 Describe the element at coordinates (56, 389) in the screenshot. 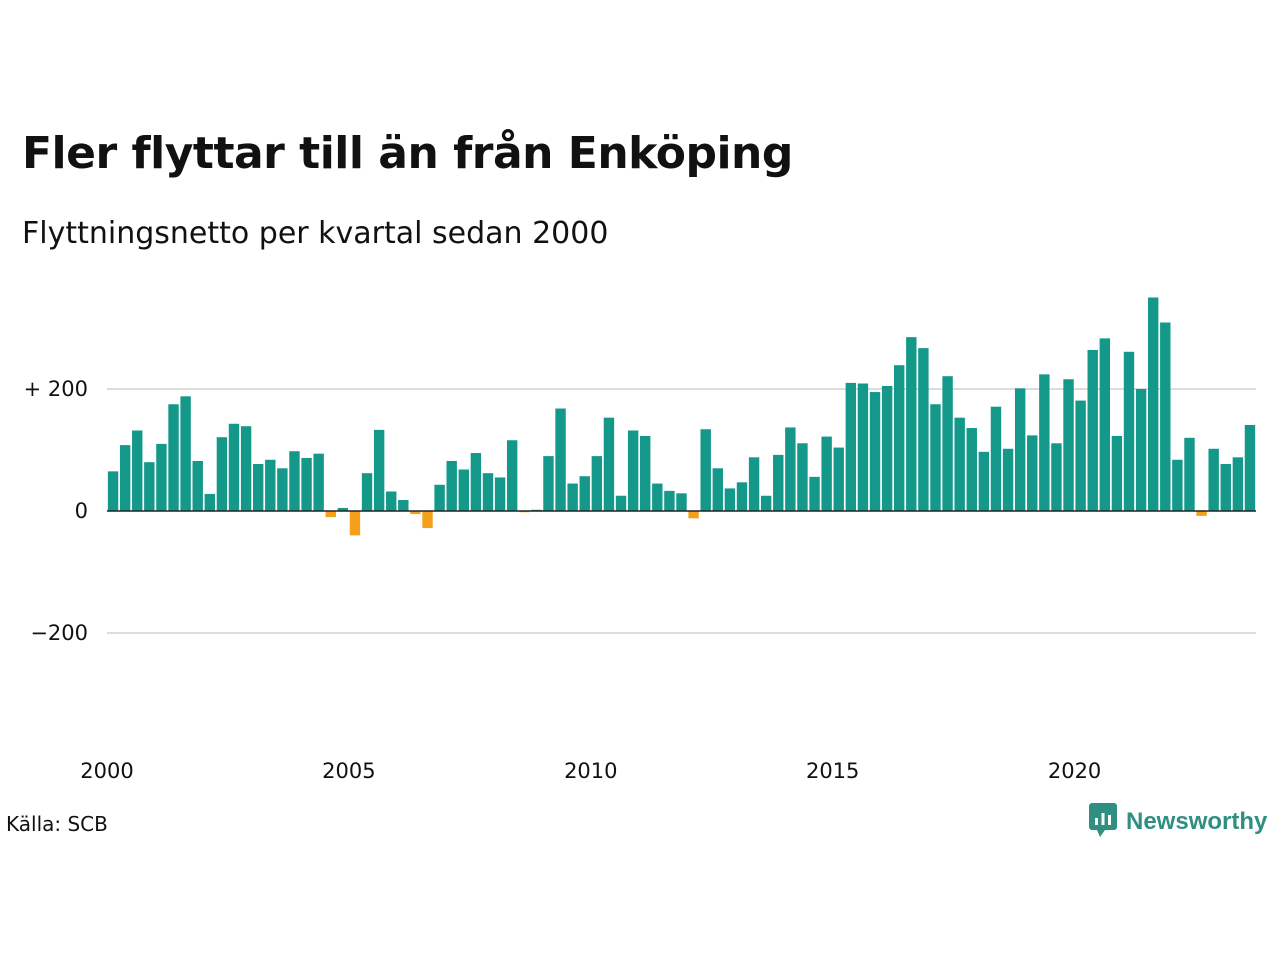

I see `y-tick-label: + 200` at that location.